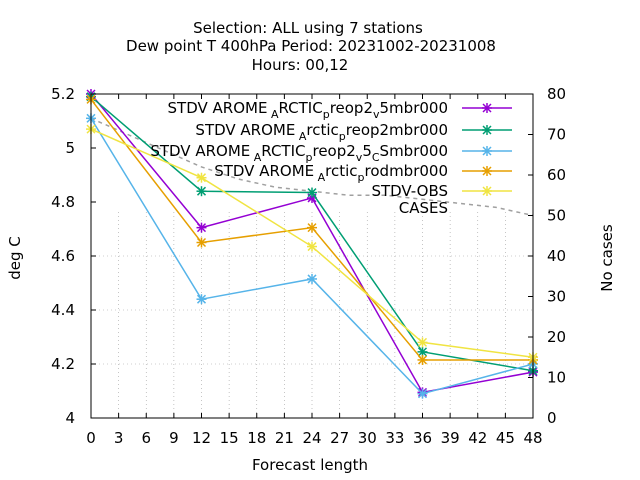  What do you see at coordinates (229, 438) in the screenshot?
I see `x-tick-label: 15` at bounding box center [229, 438].